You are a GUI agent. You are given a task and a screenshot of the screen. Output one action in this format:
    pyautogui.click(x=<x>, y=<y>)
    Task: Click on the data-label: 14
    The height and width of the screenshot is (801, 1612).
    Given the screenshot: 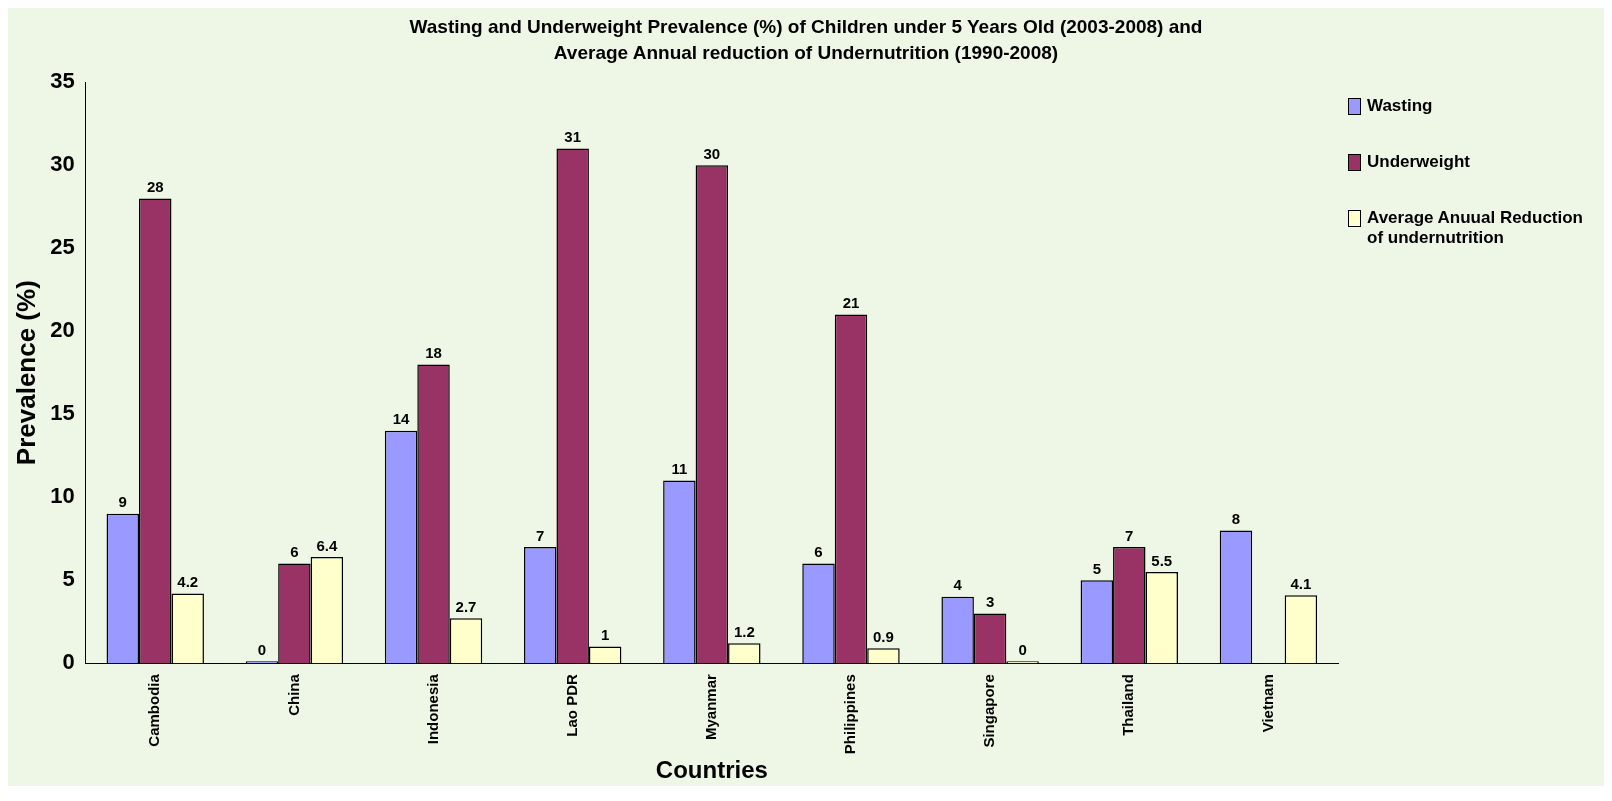 What is the action you would take?
    pyautogui.click(x=401, y=419)
    